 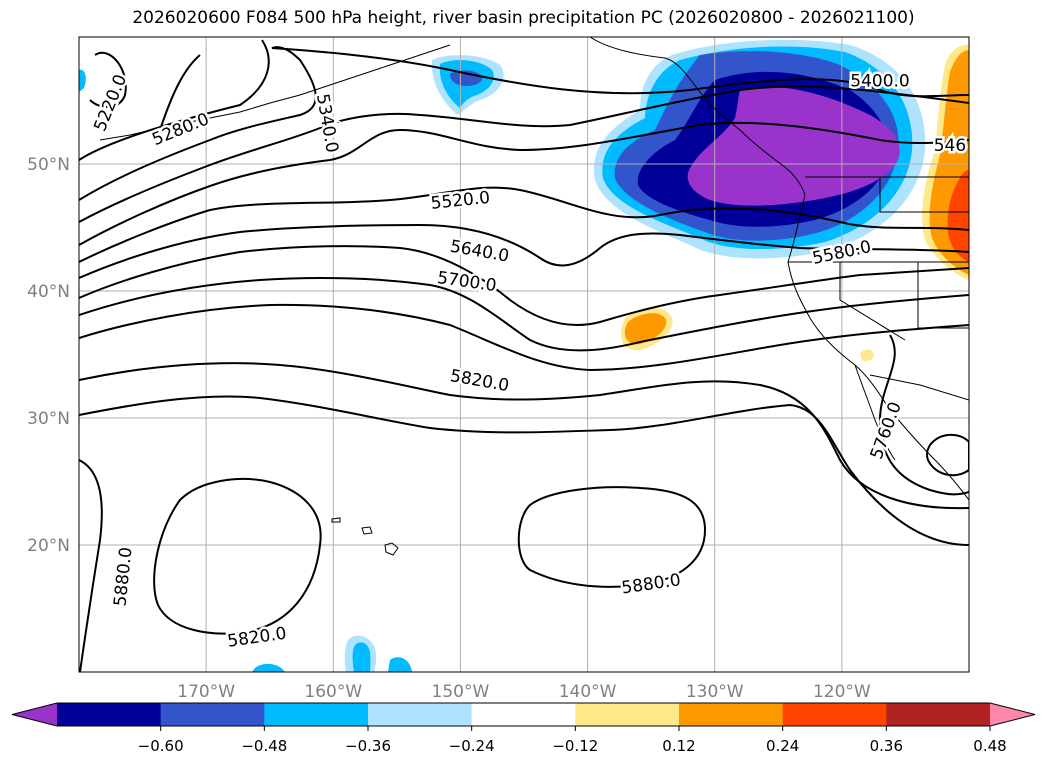 What do you see at coordinates (368, 746) in the screenshot?
I see `colorbar-tick-label: −0.36` at bounding box center [368, 746].